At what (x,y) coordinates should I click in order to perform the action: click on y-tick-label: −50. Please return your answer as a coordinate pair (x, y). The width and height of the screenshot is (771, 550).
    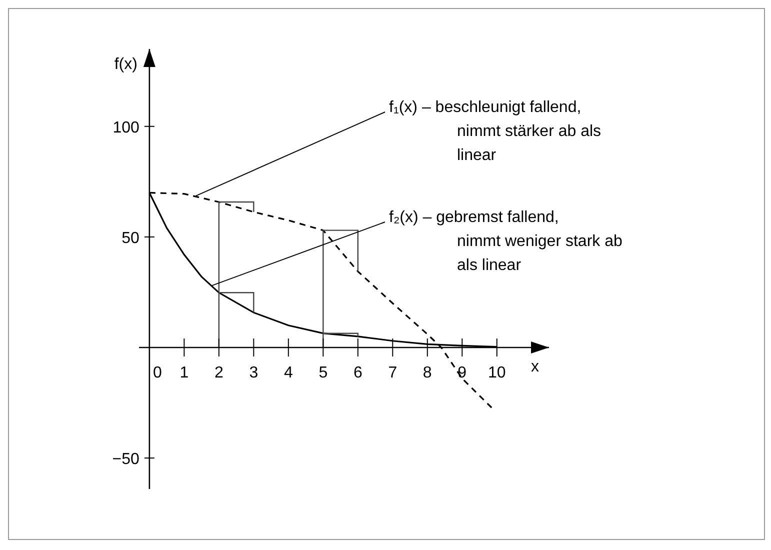
    Looking at the image, I should click on (126, 459).